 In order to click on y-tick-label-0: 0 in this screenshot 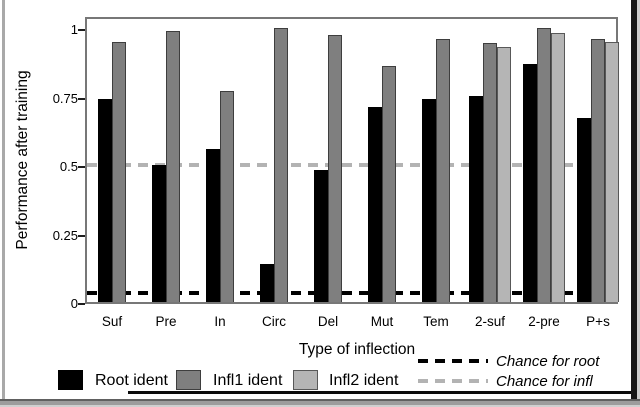, I will do `click(74, 303)`.